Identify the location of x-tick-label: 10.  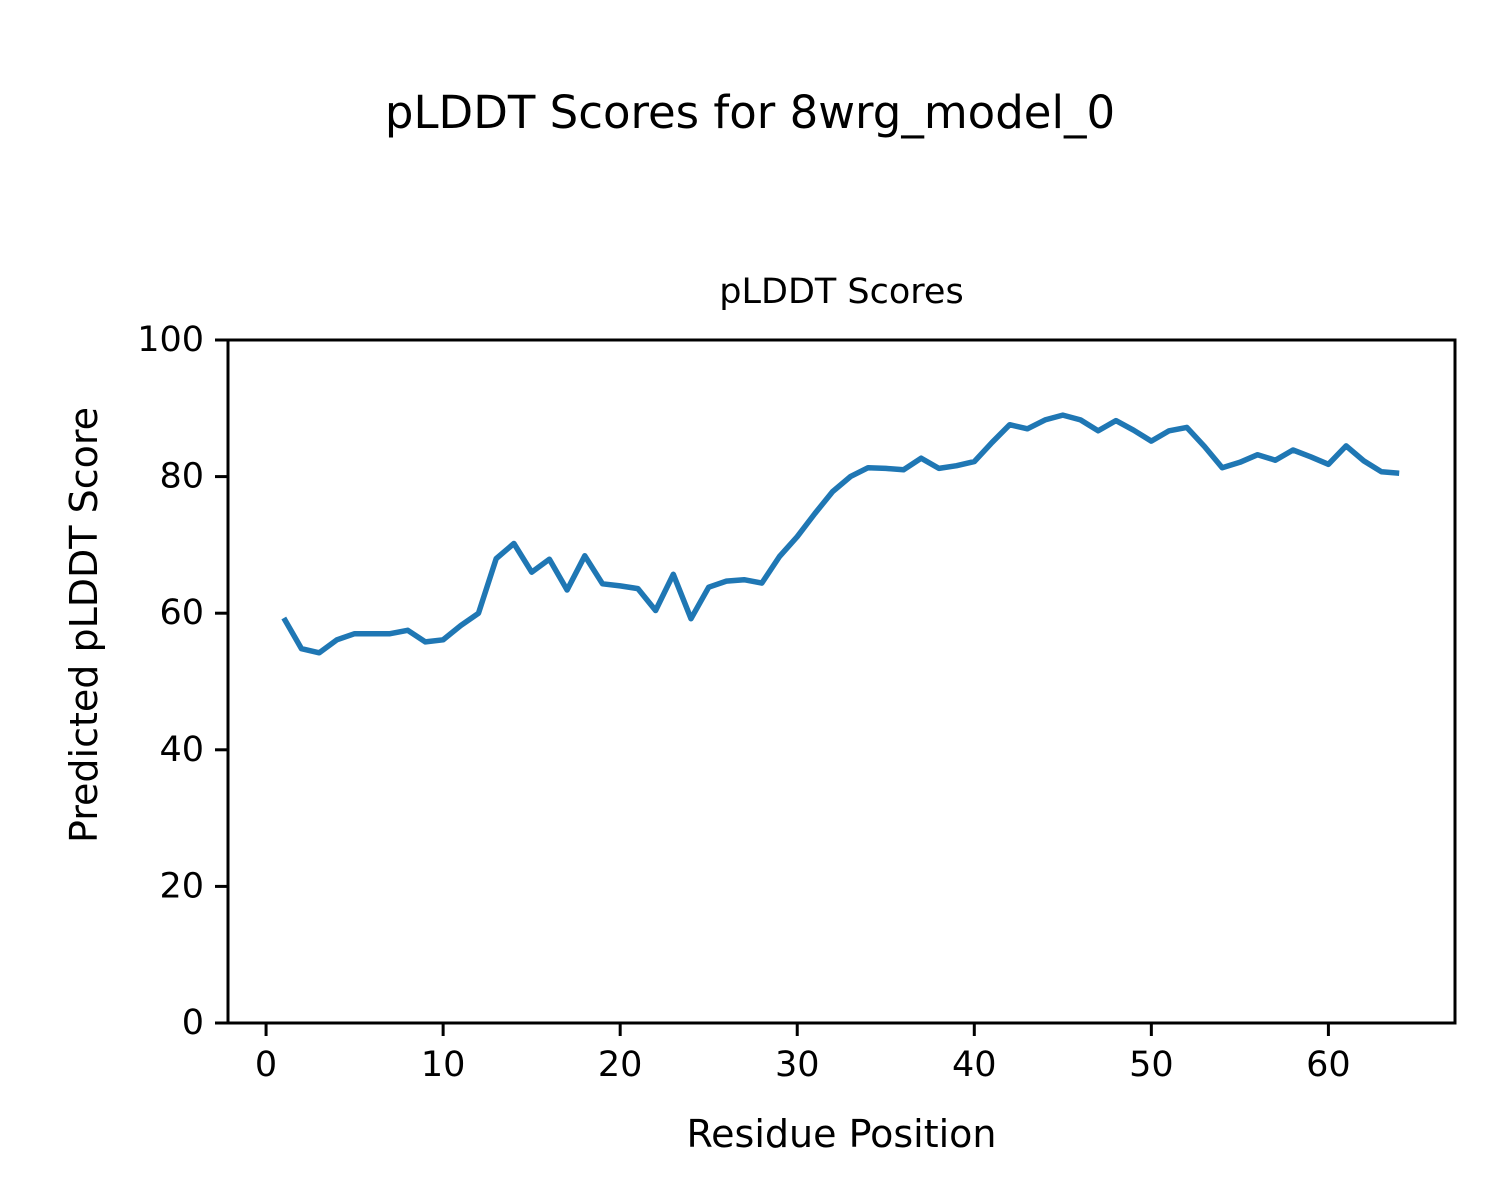
(443, 1065).